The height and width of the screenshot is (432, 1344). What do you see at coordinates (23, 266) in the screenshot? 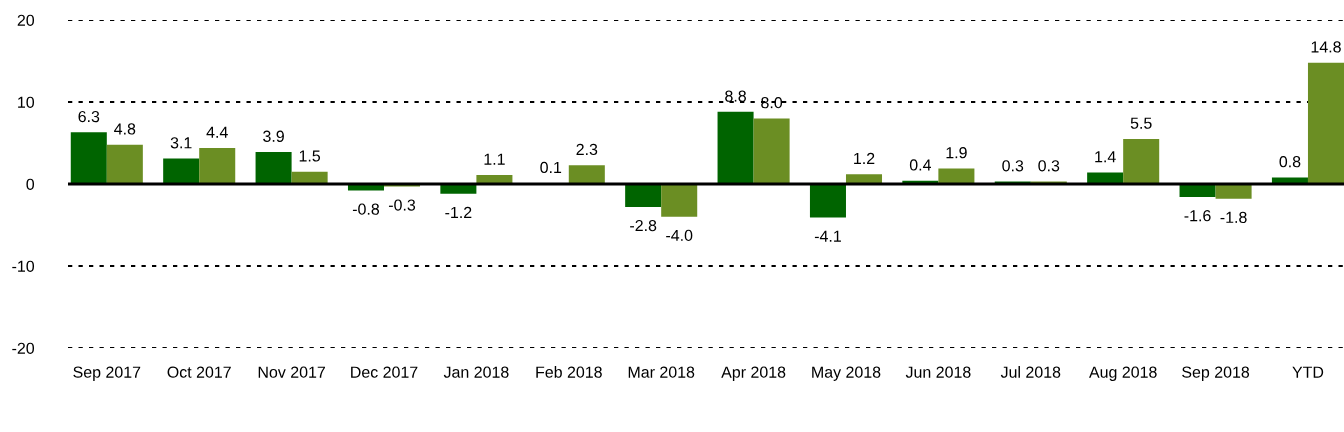
I see `y-tick-label: -10` at bounding box center [23, 266].